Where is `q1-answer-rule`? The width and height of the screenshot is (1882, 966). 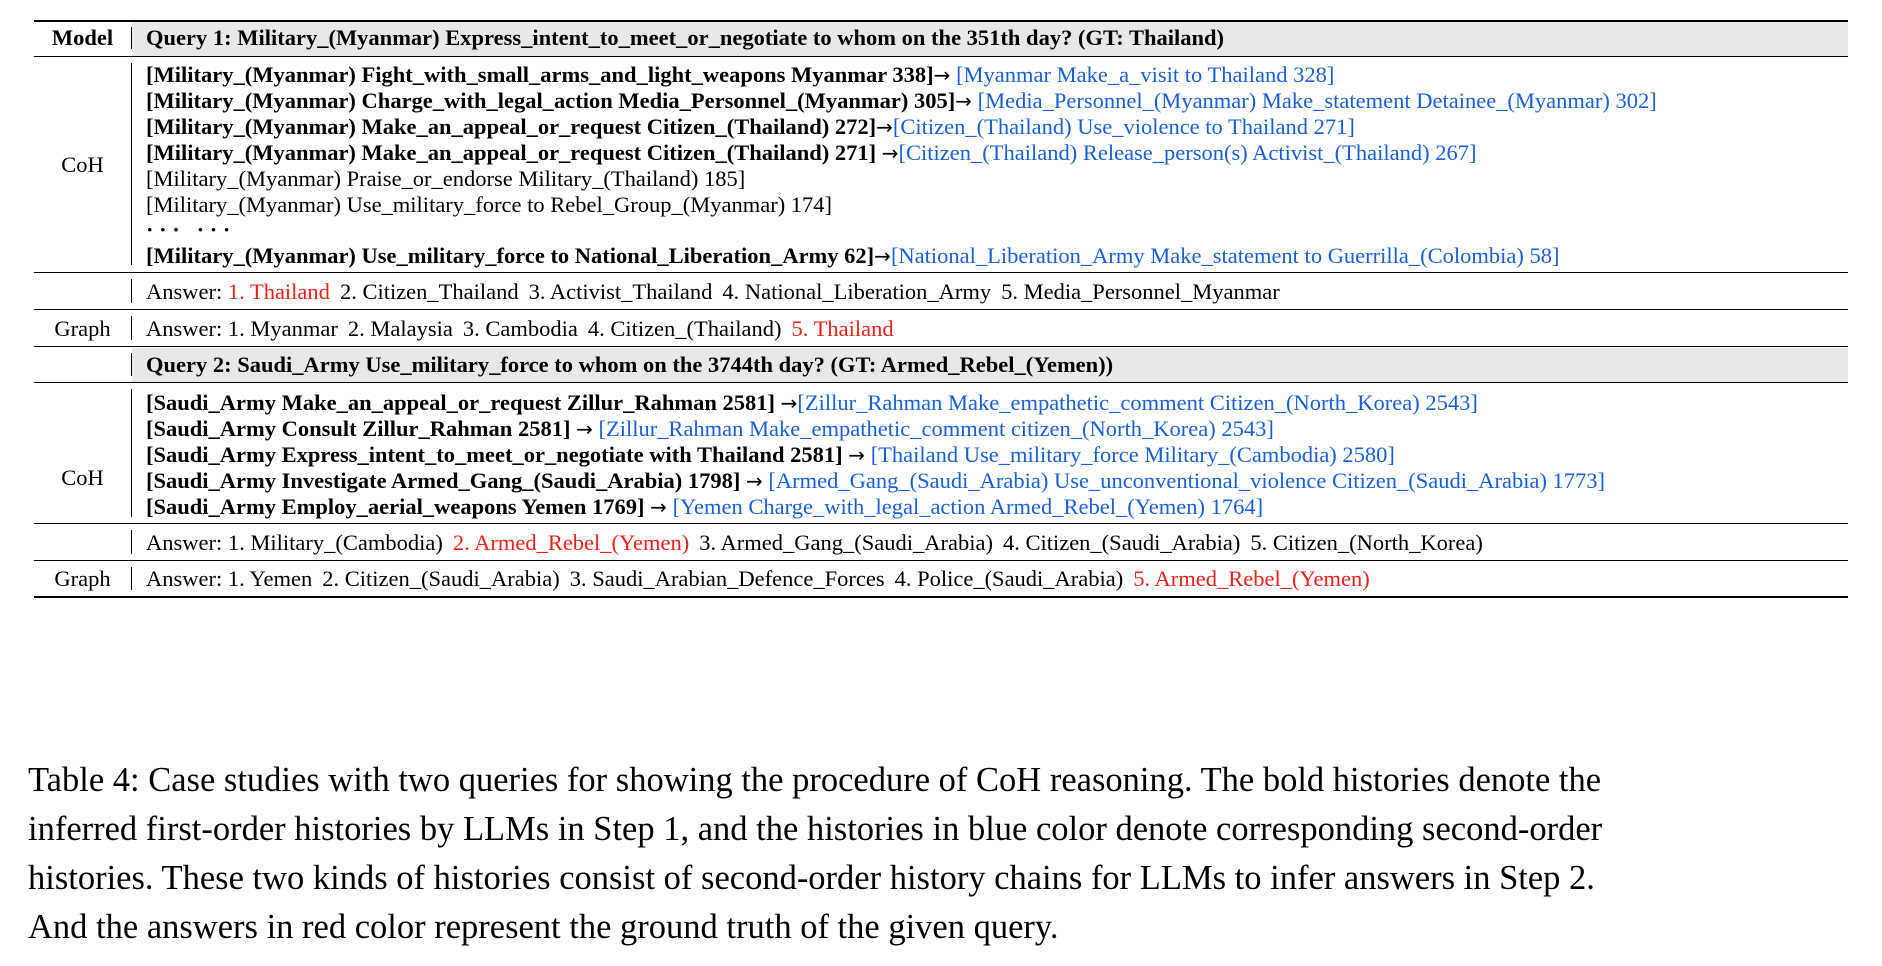
q1-answer-rule is located at coordinates (941, 309).